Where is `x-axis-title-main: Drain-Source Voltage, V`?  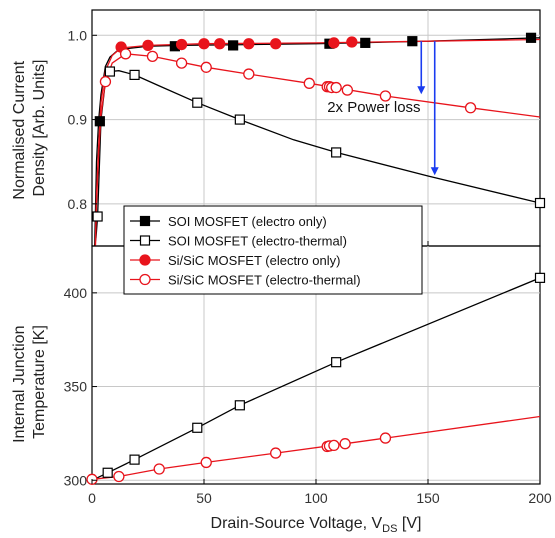
x-axis-title-main: Drain-Source Voltage, V is located at coordinates (297, 523).